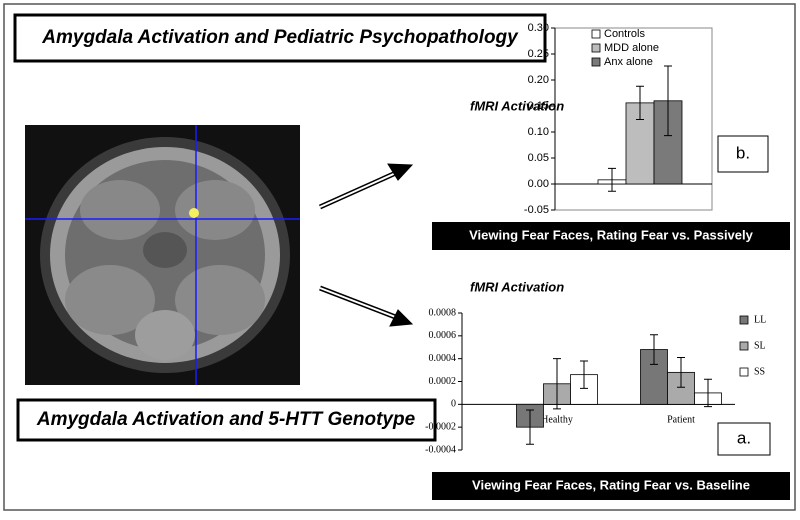  I want to click on legend-label: Anx alone, so click(628, 62).